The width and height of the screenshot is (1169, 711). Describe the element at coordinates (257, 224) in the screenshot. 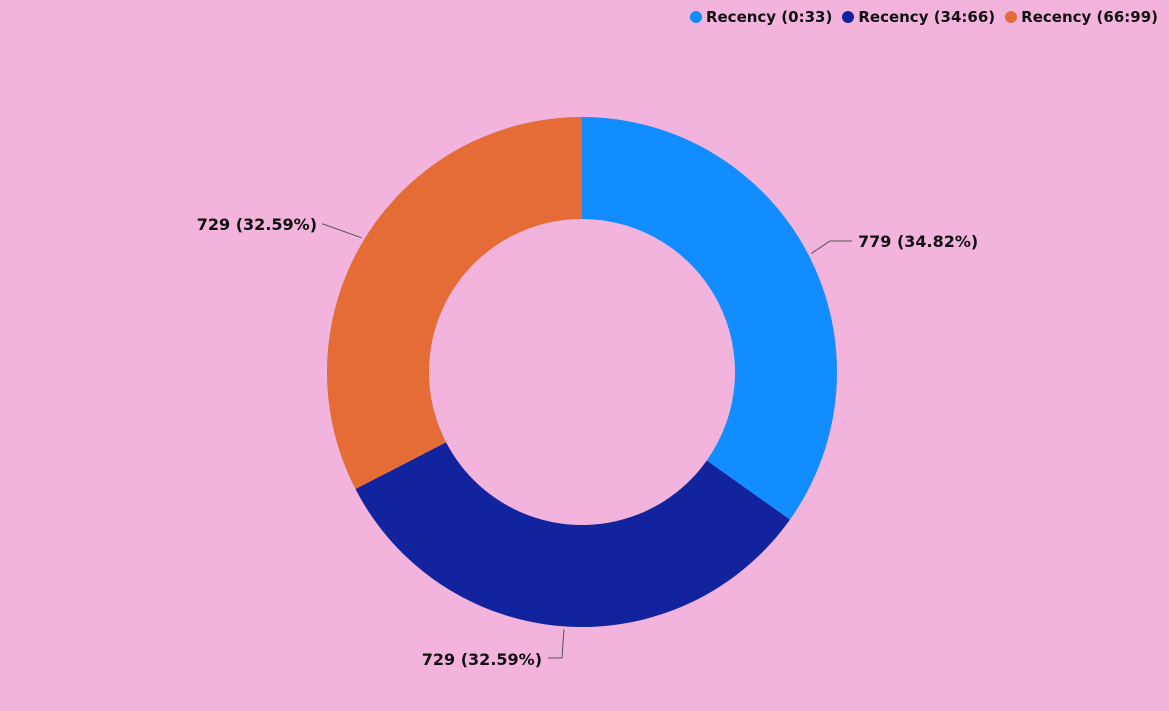

I see `data-label-3: 729 (32.59%)` at that location.